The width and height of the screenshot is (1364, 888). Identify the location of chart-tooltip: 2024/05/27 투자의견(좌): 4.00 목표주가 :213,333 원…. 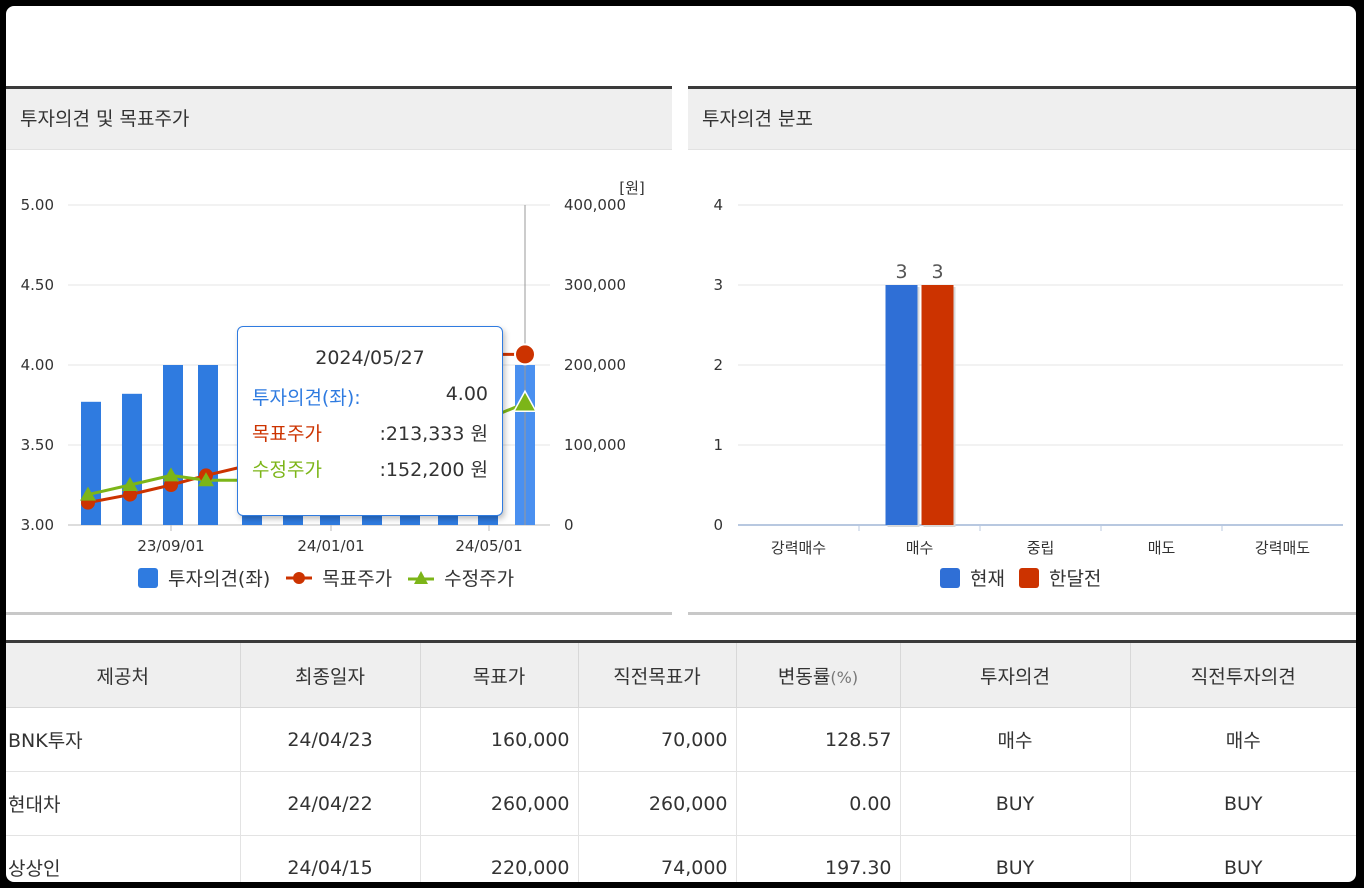
(370, 421).